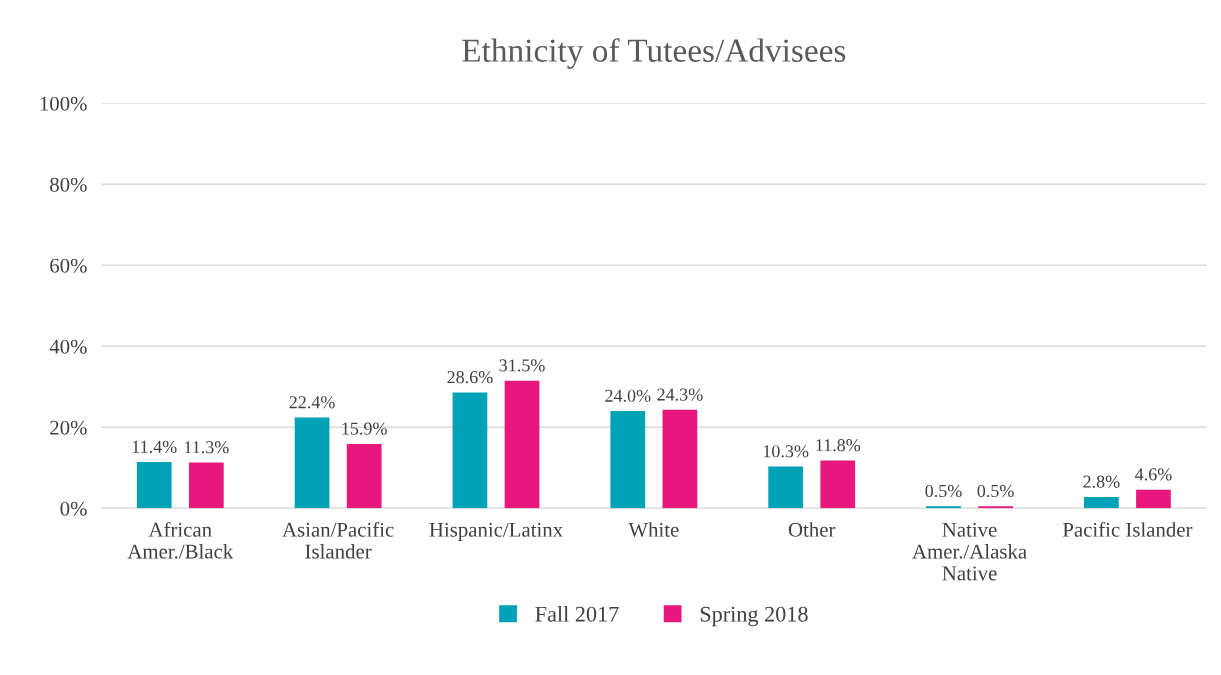 The width and height of the screenshot is (1221, 675). I want to click on data-label: 31.5%, so click(522, 365).